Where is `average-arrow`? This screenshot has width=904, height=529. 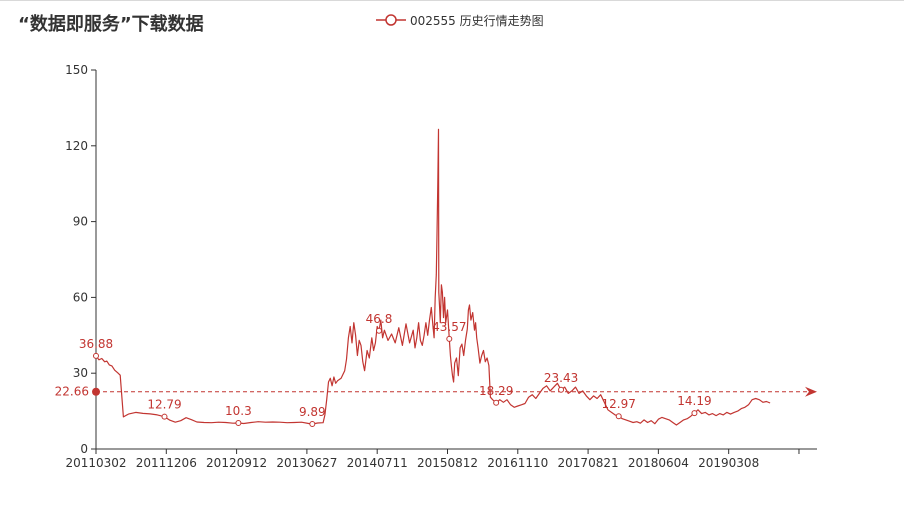 average-arrow is located at coordinates (811, 391).